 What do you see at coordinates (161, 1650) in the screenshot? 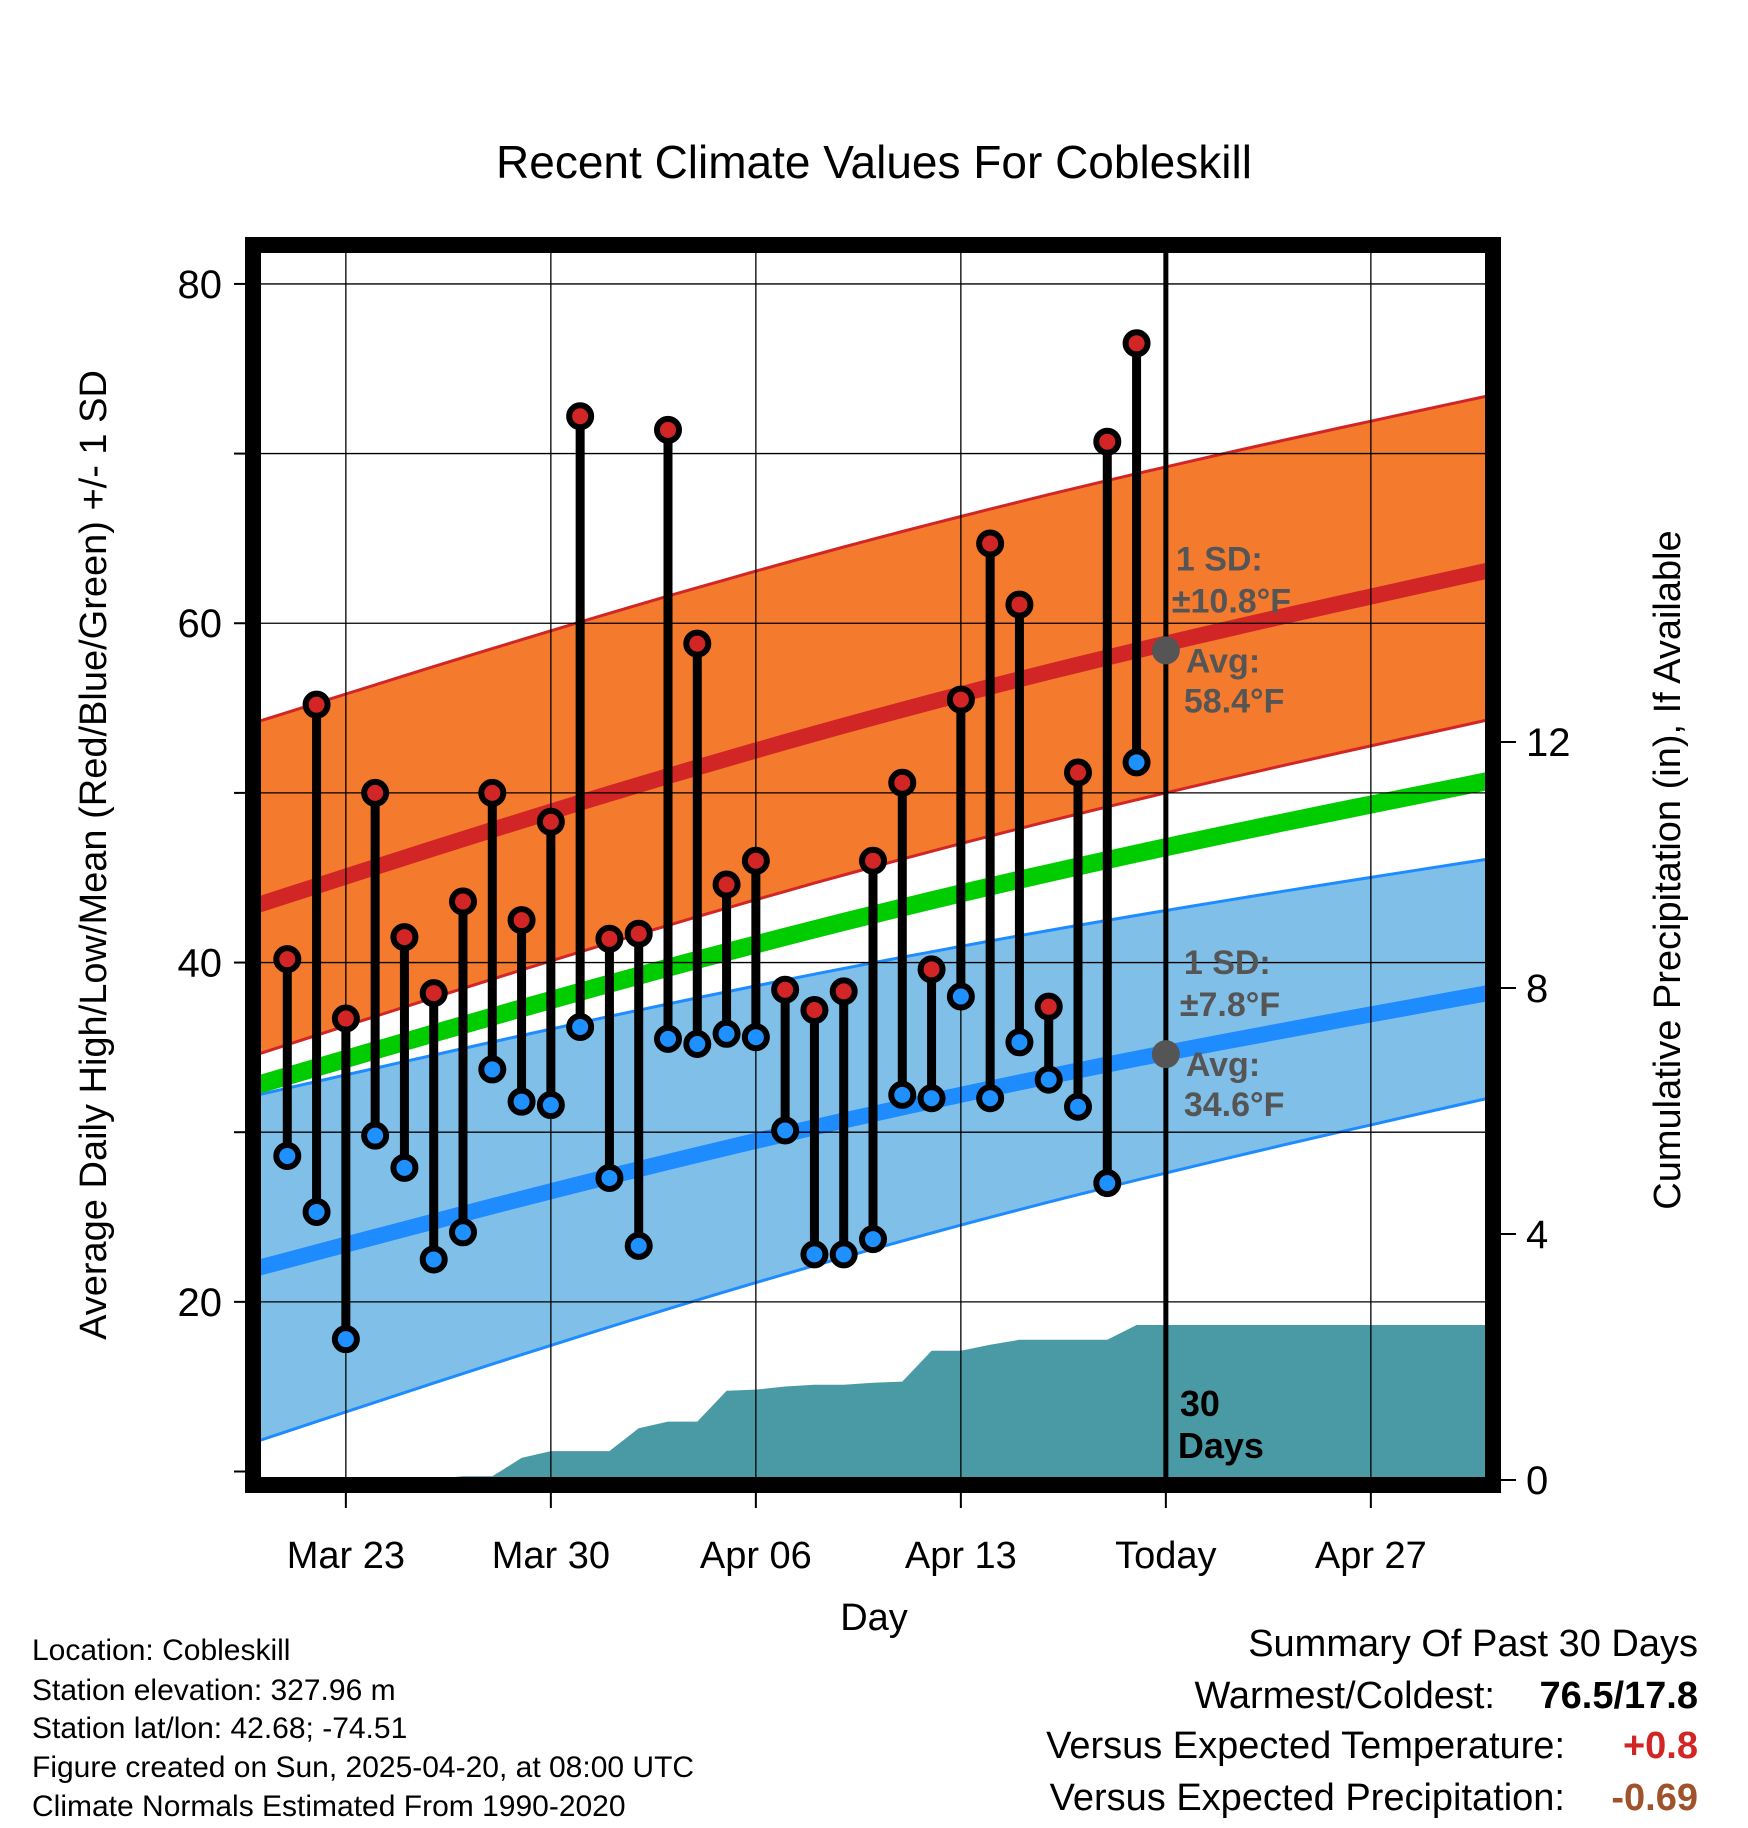
I see `info-location: Location: Cobleskill` at bounding box center [161, 1650].